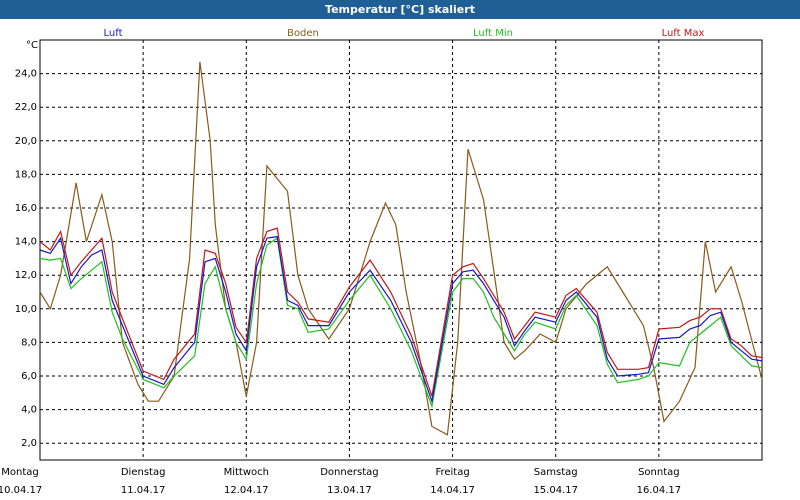 This screenshot has width=800, height=500. I want to click on day-name-label: Sonntag, so click(659, 472).